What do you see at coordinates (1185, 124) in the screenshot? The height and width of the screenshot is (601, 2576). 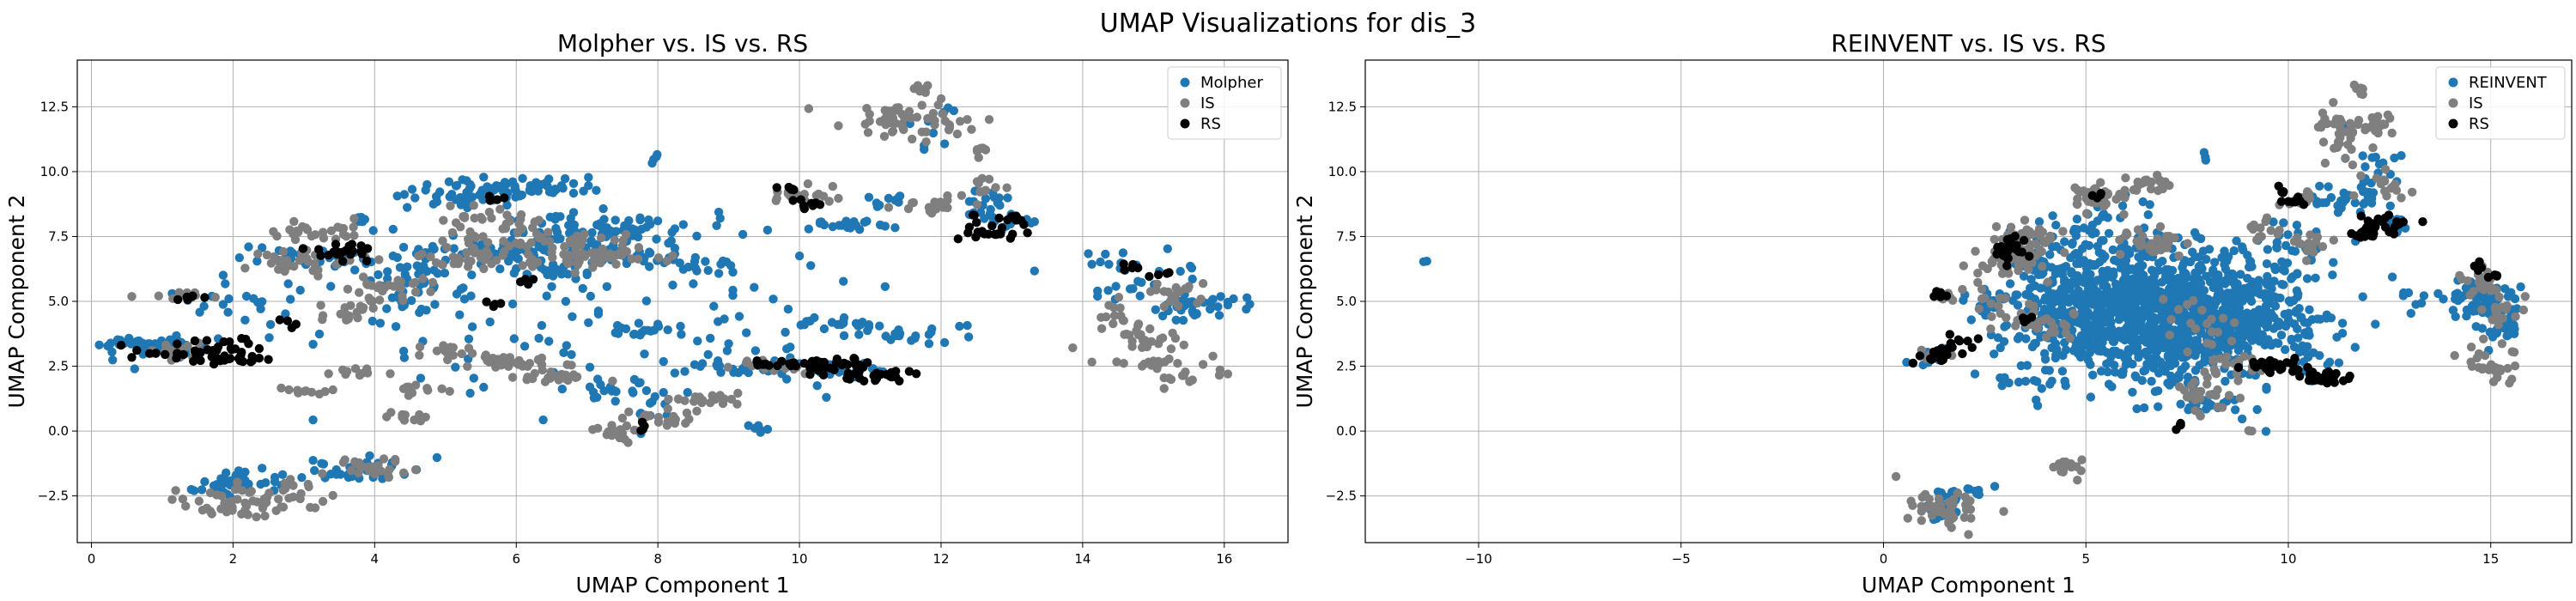 I see `legend-marker` at bounding box center [1185, 124].